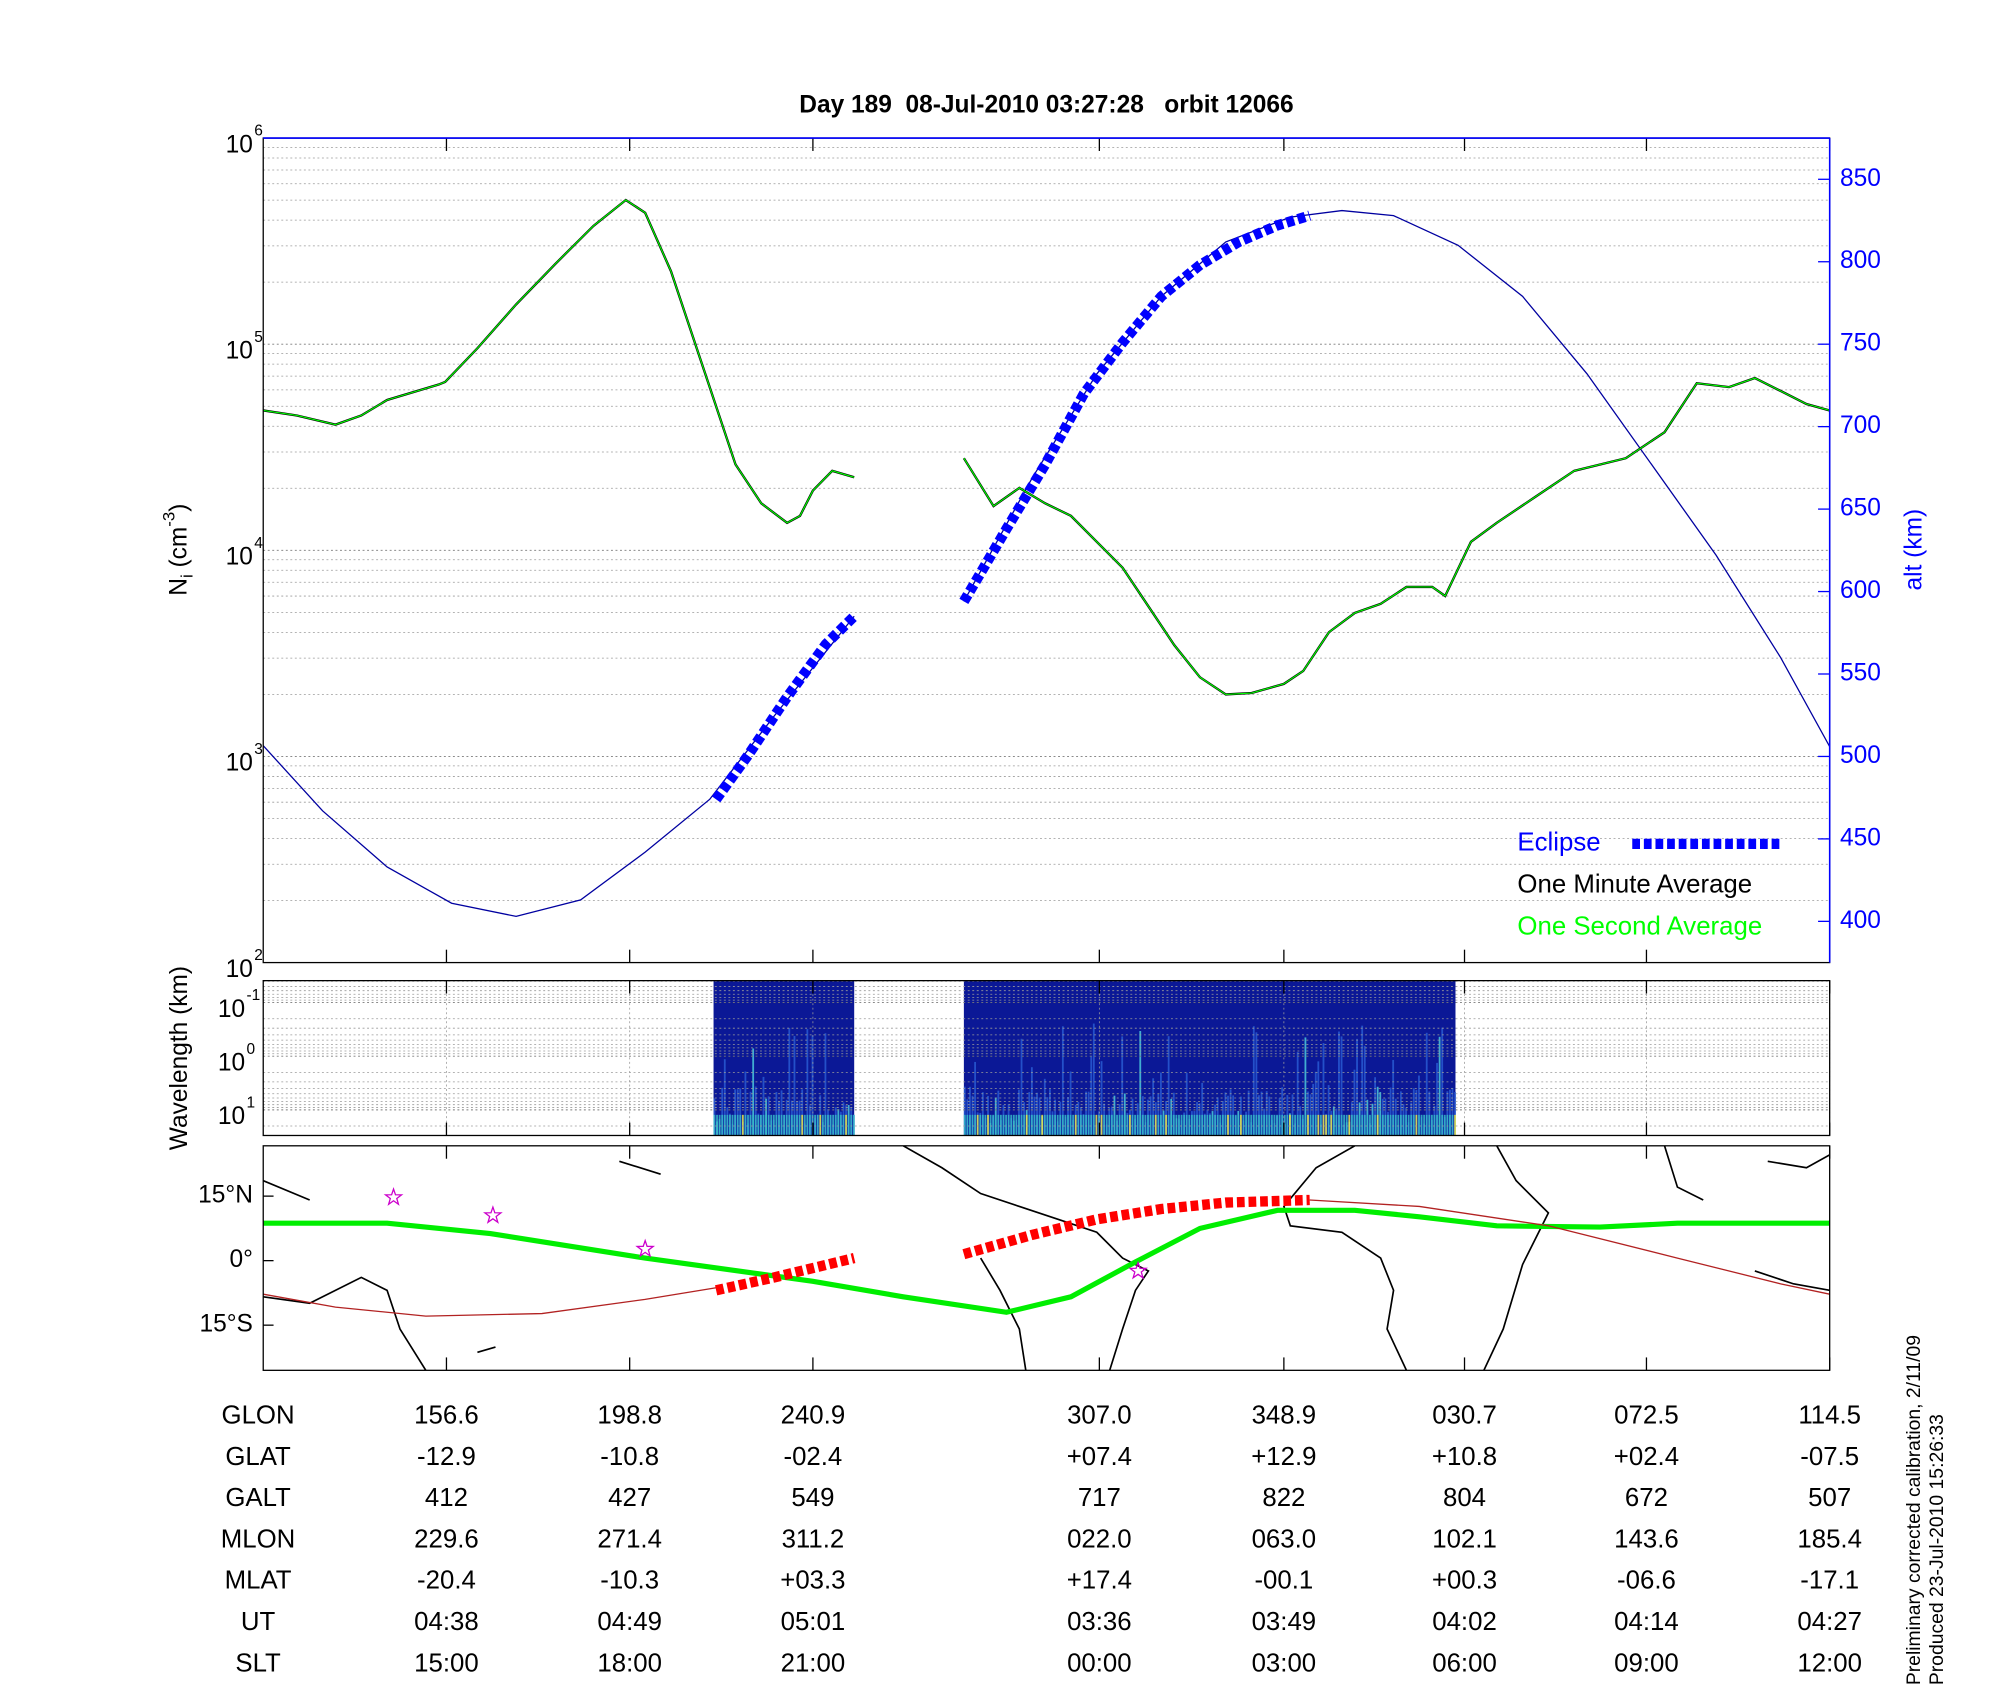 This screenshot has height=1700, width=2000. Describe the element at coordinates (1345, 1258) in the screenshot. I see `coastline` at that location.